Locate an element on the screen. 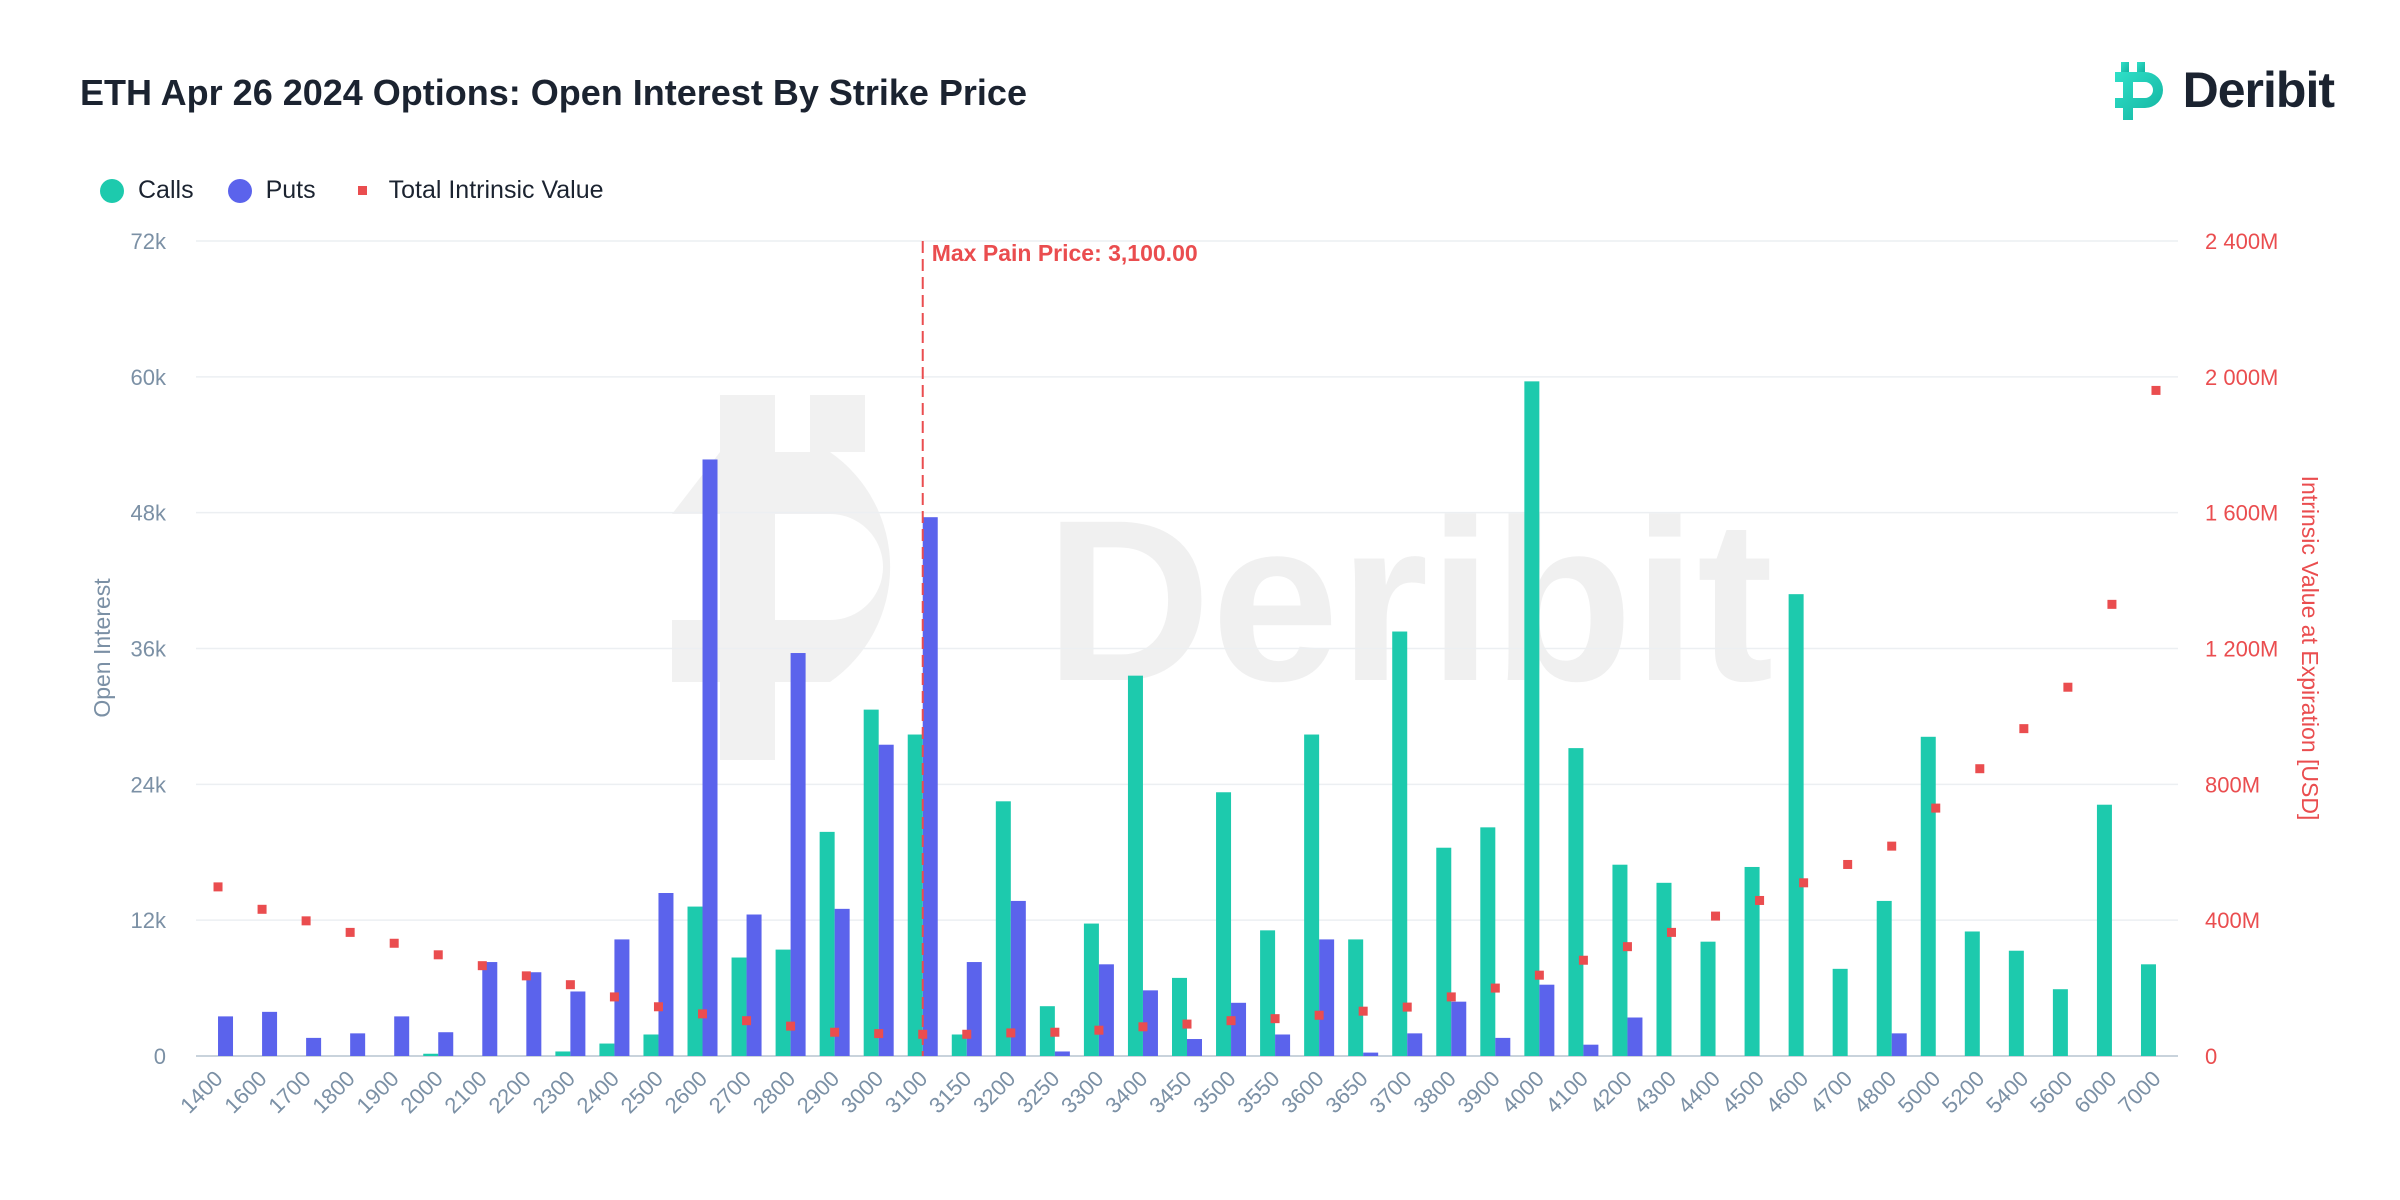  x-tick-label: 4200 is located at coordinates (1611, 1092).